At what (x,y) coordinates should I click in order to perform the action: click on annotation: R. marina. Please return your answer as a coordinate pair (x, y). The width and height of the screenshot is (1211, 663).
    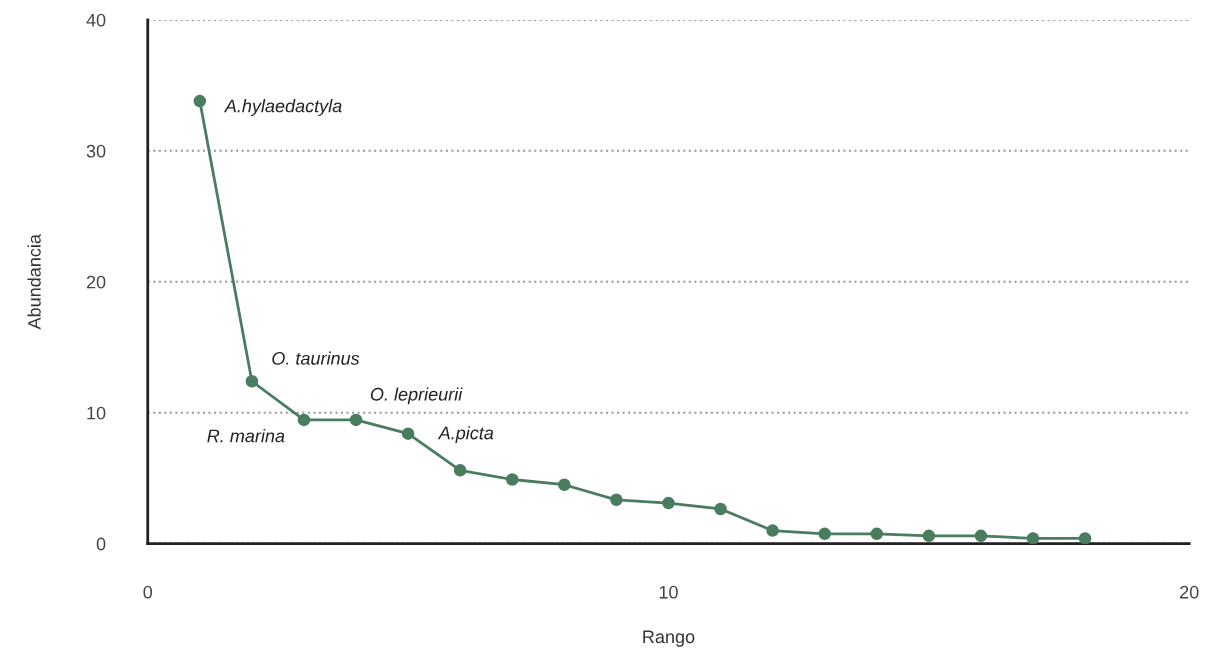
    Looking at the image, I should click on (246, 436).